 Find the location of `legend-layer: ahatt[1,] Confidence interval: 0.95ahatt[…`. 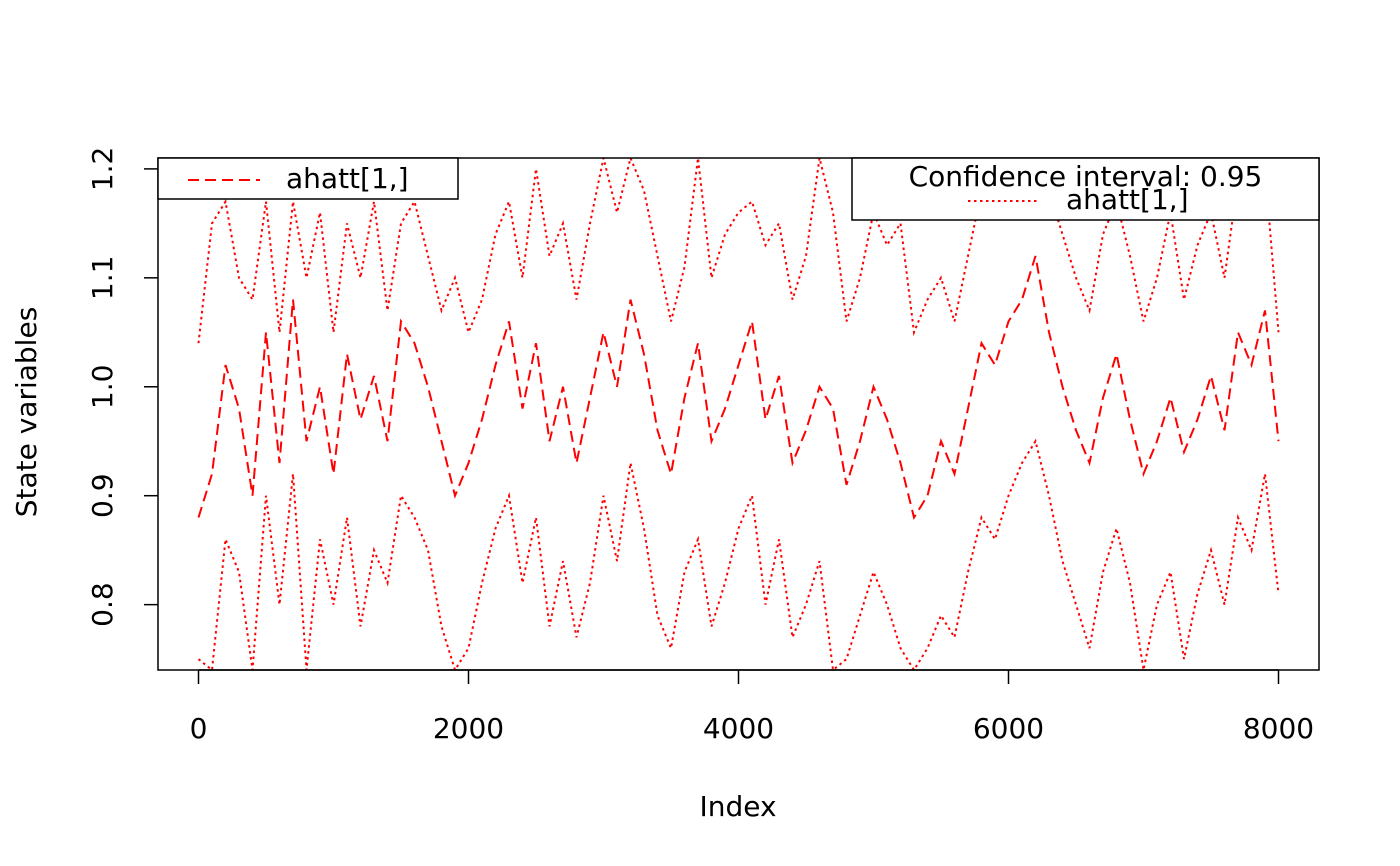

legend-layer: ahatt[1,] Confidence interval: 0.95ahatt[… is located at coordinates (738, 189).